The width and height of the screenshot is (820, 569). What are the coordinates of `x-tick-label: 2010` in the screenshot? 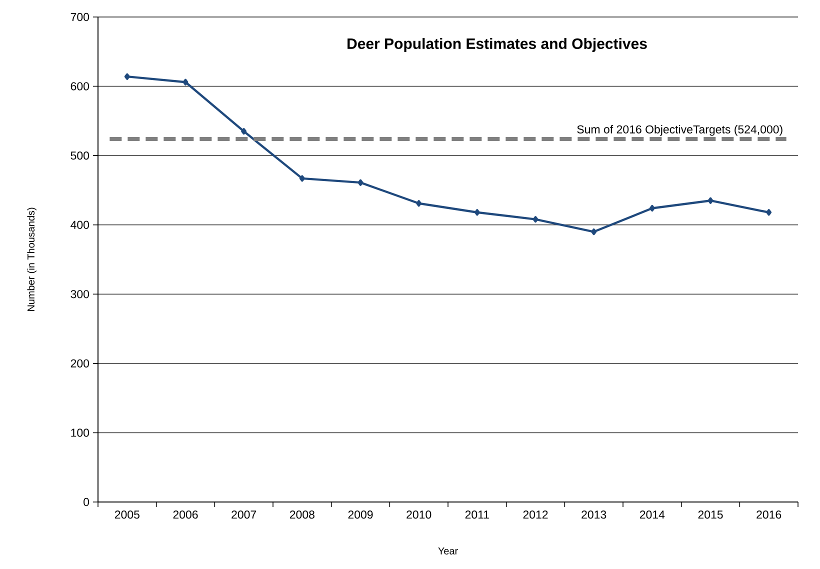 It's located at (419, 514).